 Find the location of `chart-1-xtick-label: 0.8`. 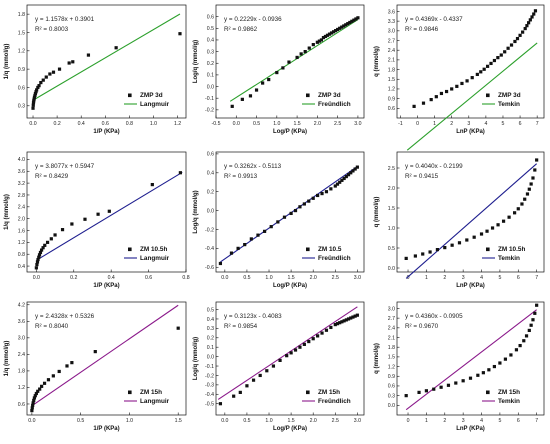

chart-1-xtick-label: 0.8 is located at coordinates (129, 124).